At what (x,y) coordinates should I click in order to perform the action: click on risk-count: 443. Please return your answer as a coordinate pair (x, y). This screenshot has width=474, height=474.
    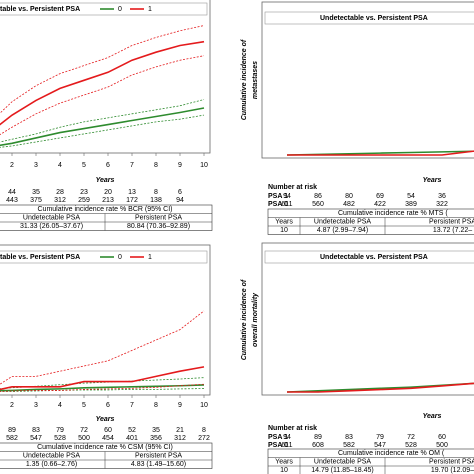
    Looking at the image, I should click on (12, 200).